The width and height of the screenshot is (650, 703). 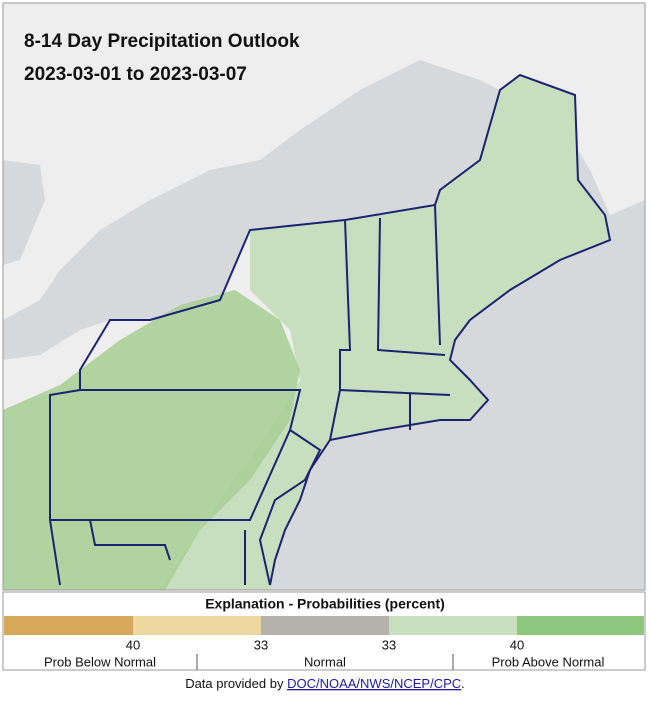 I want to click on footer: Data provided by DOC/NOAA/NWS/NCEP/CPC., so click(x=325, y=683).